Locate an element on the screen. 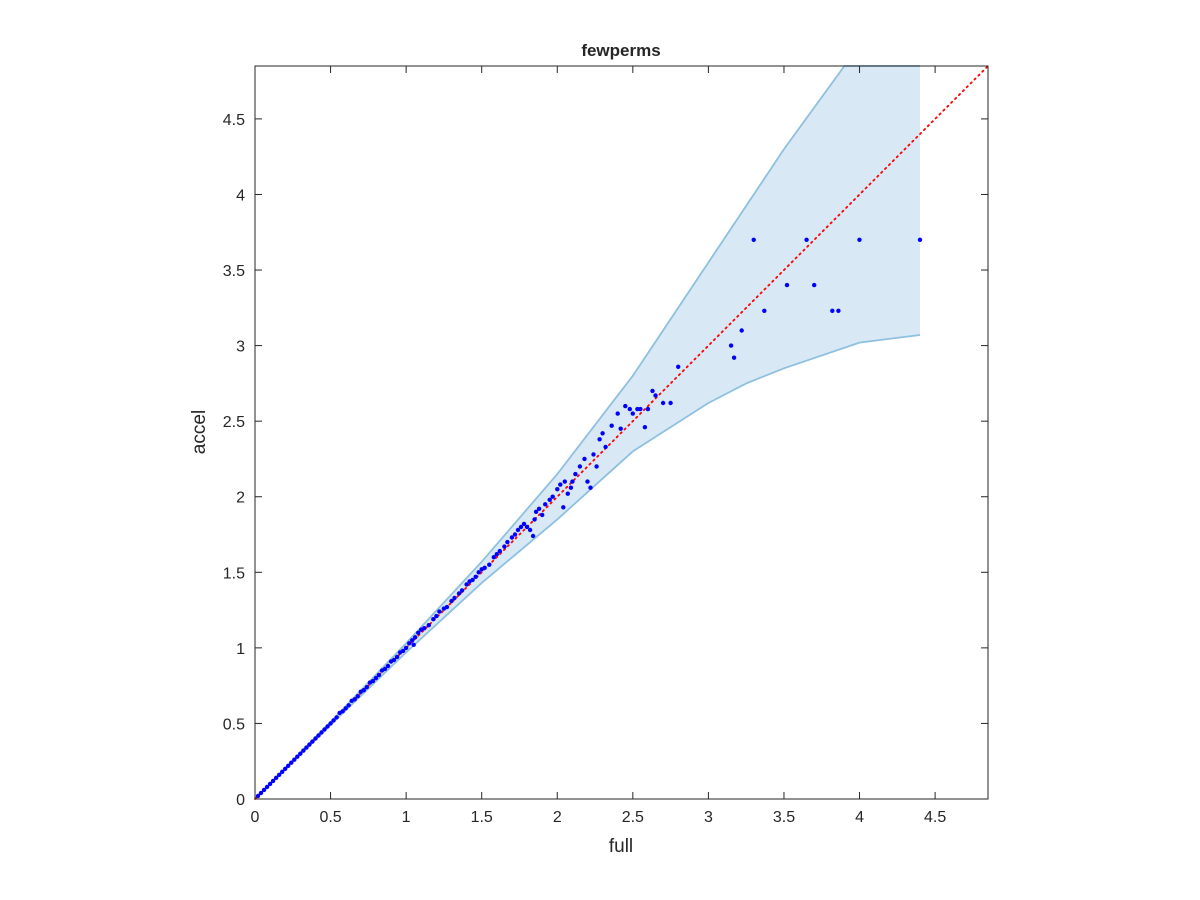 The image size is (1200, 900). y-tick-label: 0 is located at coordinates (240, 800).